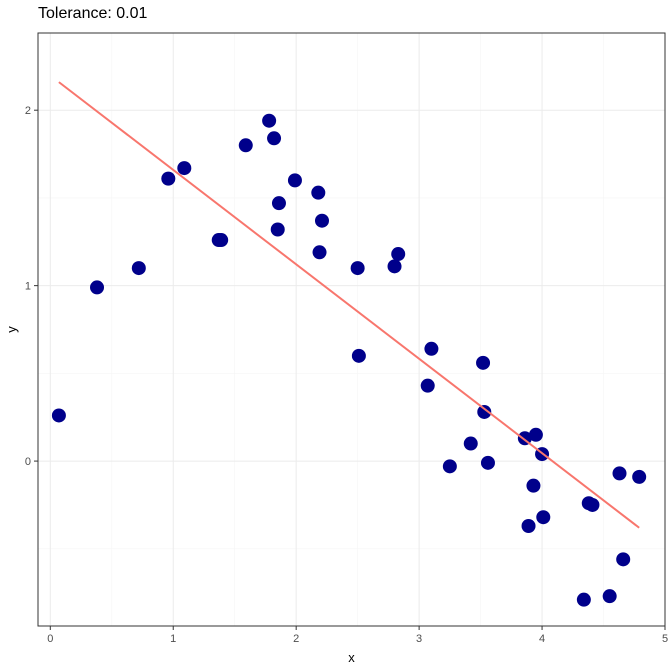 This screenshot has width=672, height=672. What do you see at coordinates (28, 462) in the screenshot?
I see `y-tick-label: 0` at bounding box center [28, 462].